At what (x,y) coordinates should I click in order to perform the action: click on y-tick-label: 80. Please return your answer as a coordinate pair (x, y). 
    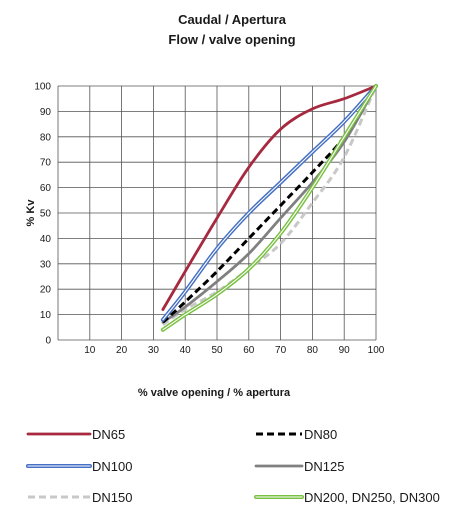
    Looking at the image, I should click on (46, 137).